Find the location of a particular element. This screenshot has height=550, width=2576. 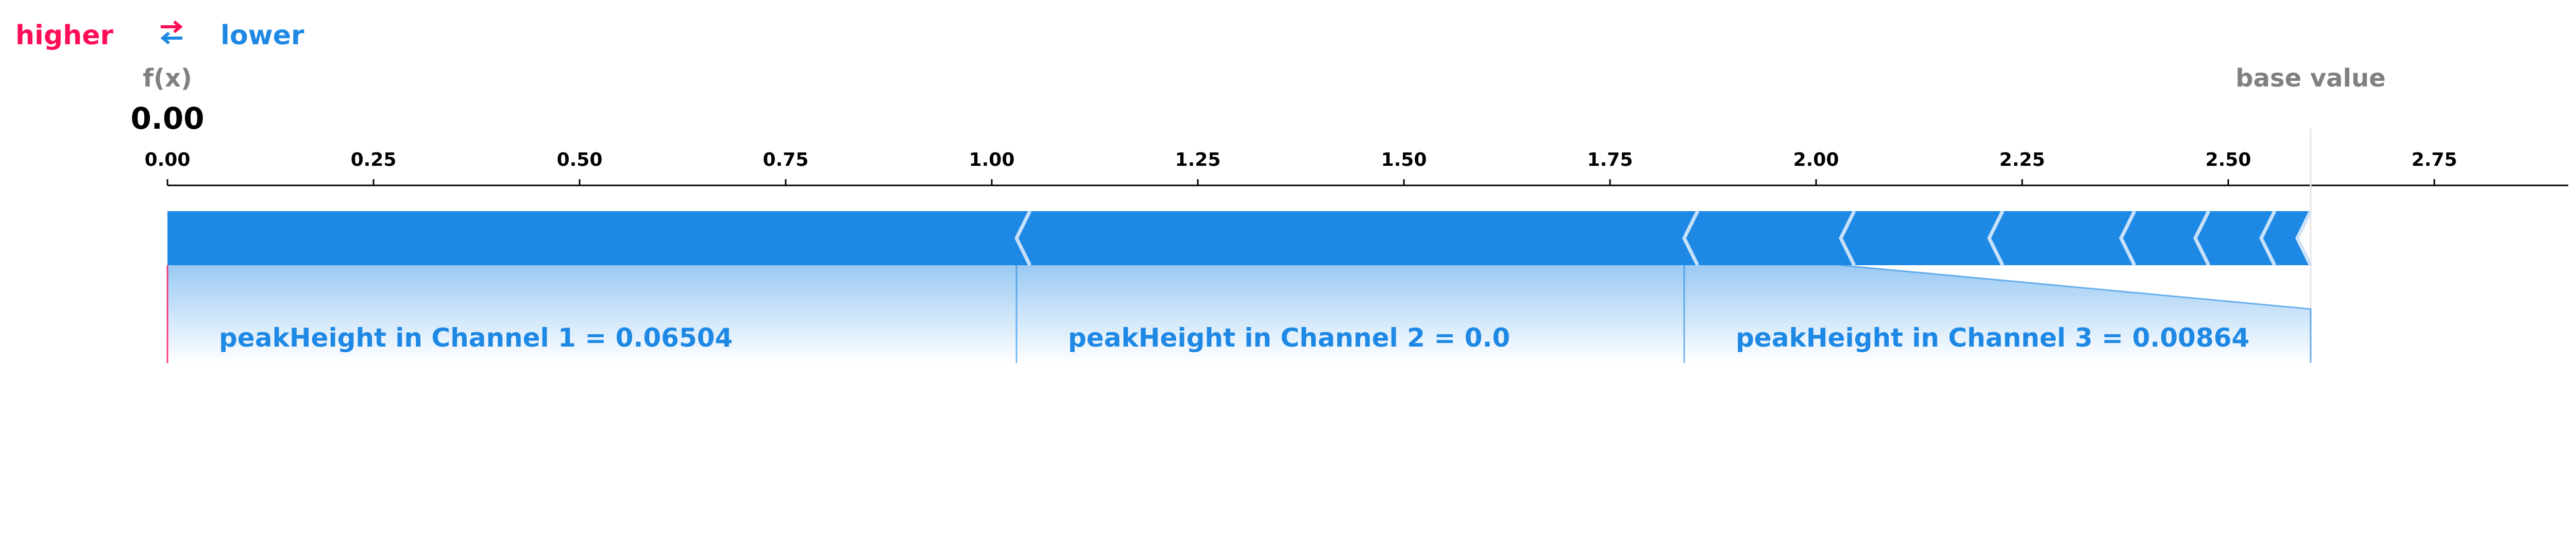

feature-label: peakHeight in Channel 1 = 0.06504 is located at coordinates (476, 338).